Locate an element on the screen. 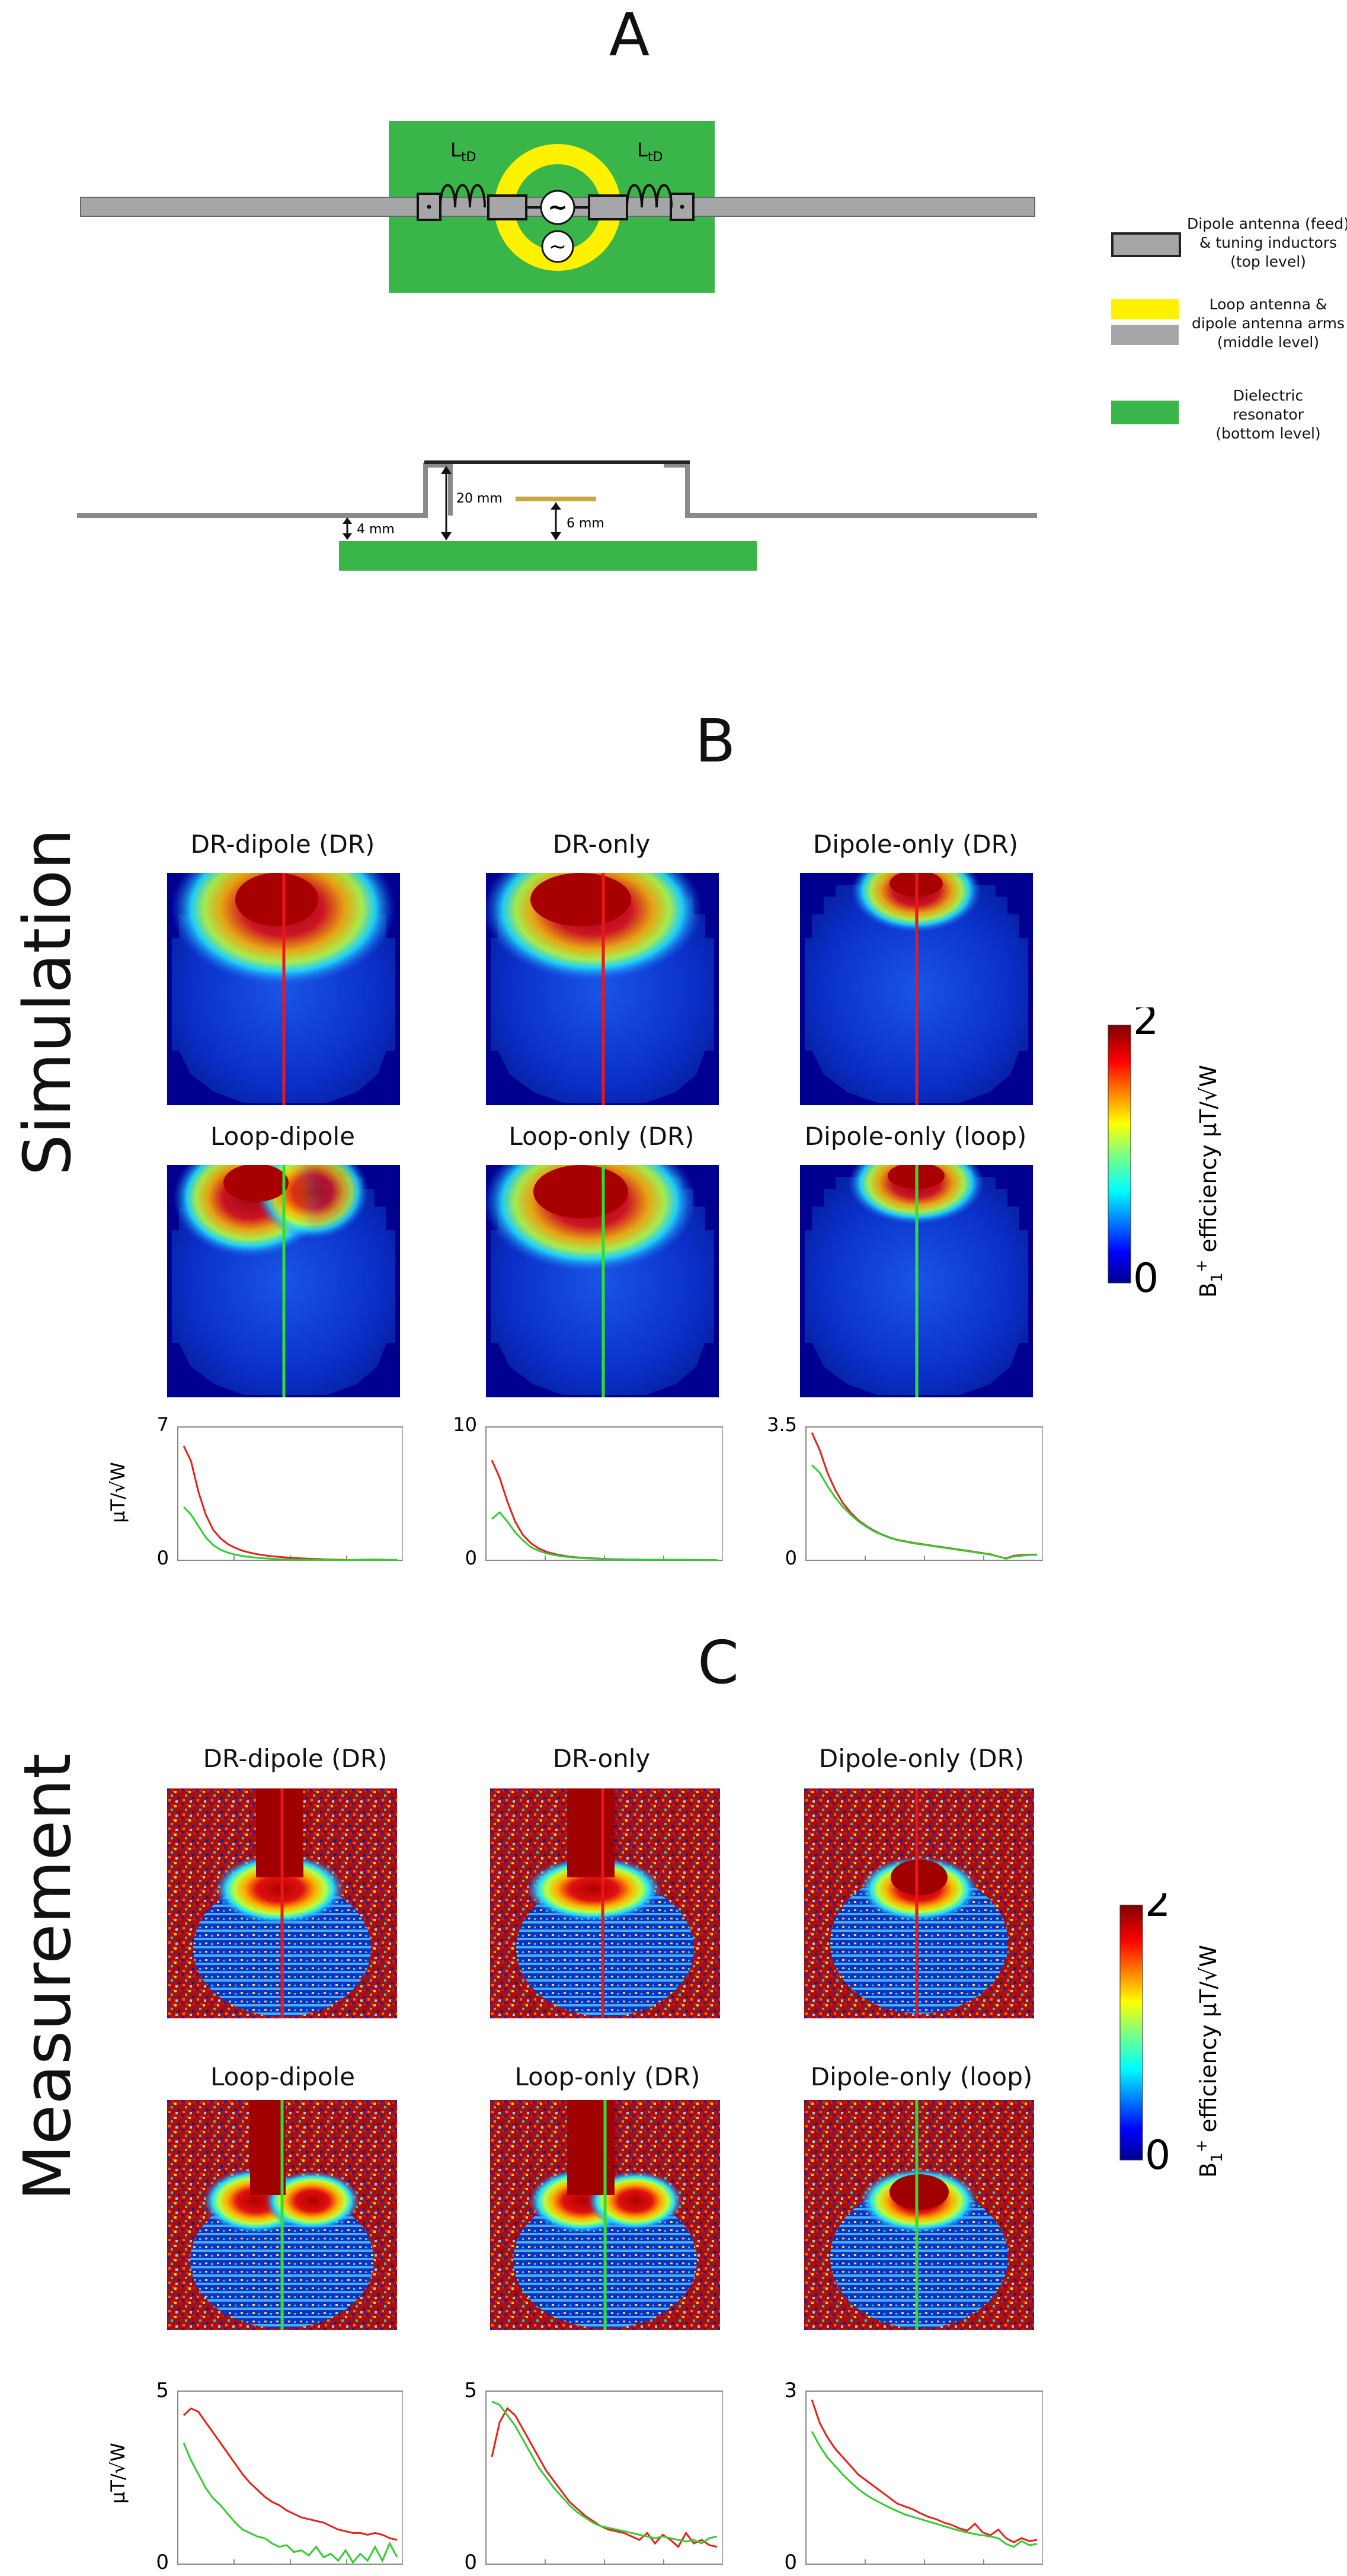 The height and width of the screenshot is (2576, 1347). meas-title-dipole-only-dr: Dipole-only (DR) is located at coordinates (921, 1758).